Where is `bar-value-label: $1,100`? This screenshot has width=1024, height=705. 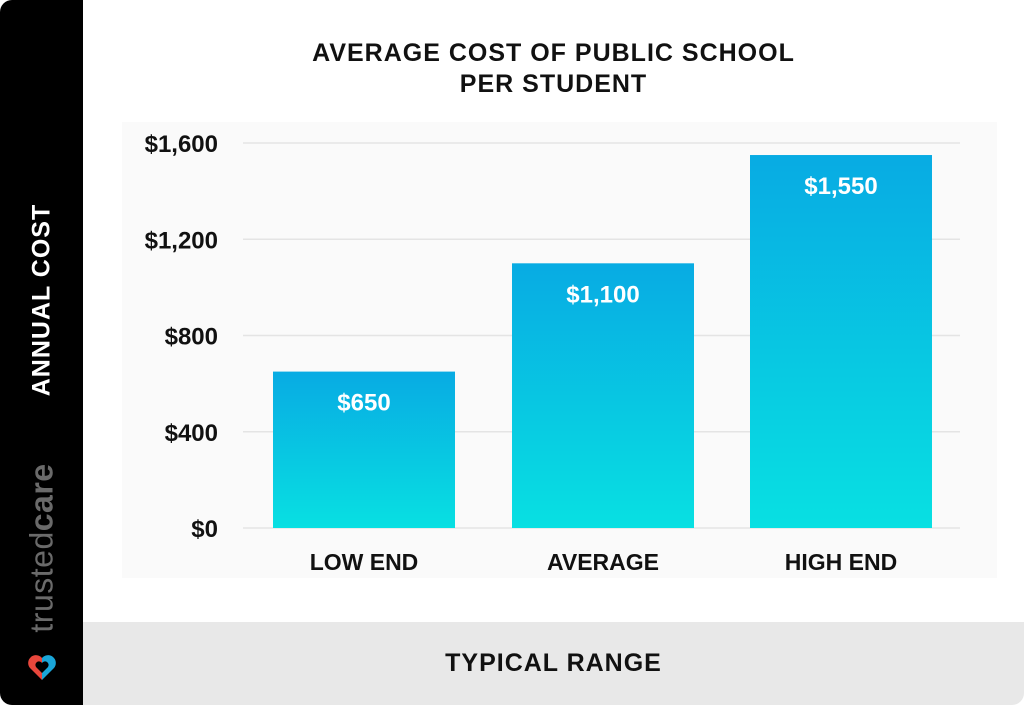 bar-value-label: $1,100 is located at coordinates (602, 294).